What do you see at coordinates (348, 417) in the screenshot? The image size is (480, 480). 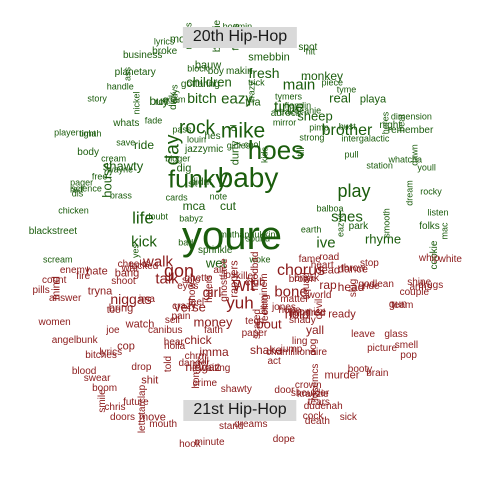 I see `bottom-word-134: sick` at bounding box center [348, 417].